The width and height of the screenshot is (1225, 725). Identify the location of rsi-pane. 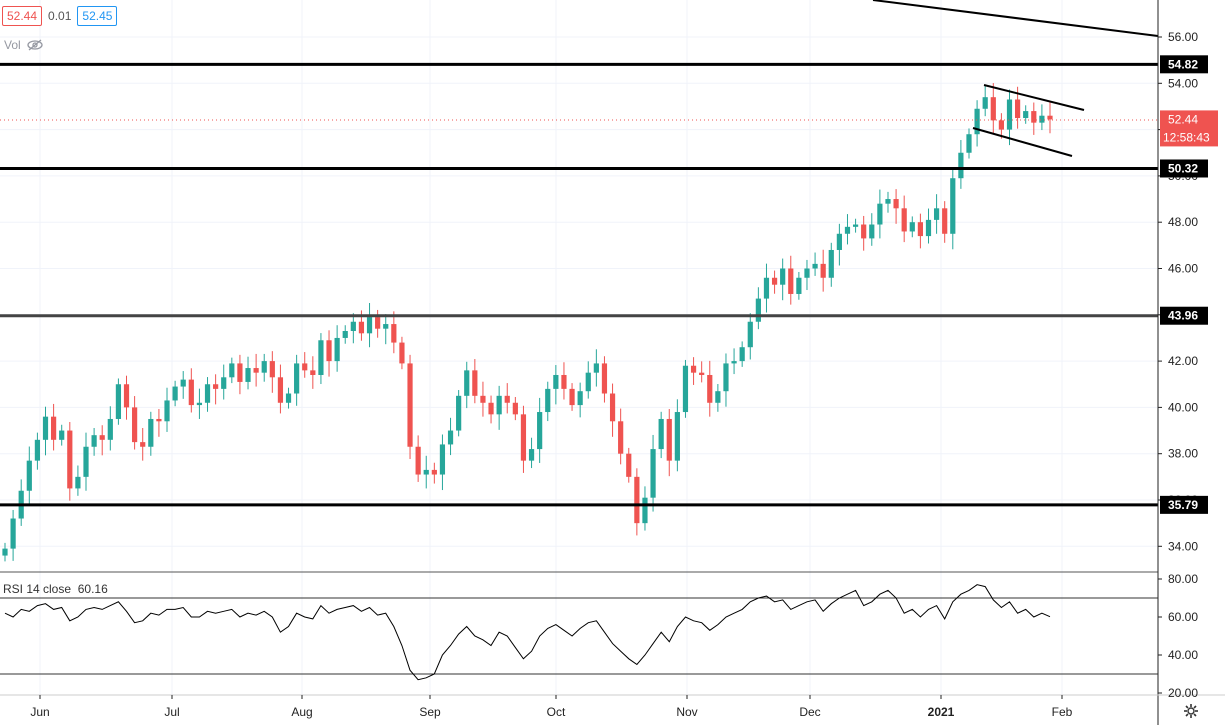
(579, 632).